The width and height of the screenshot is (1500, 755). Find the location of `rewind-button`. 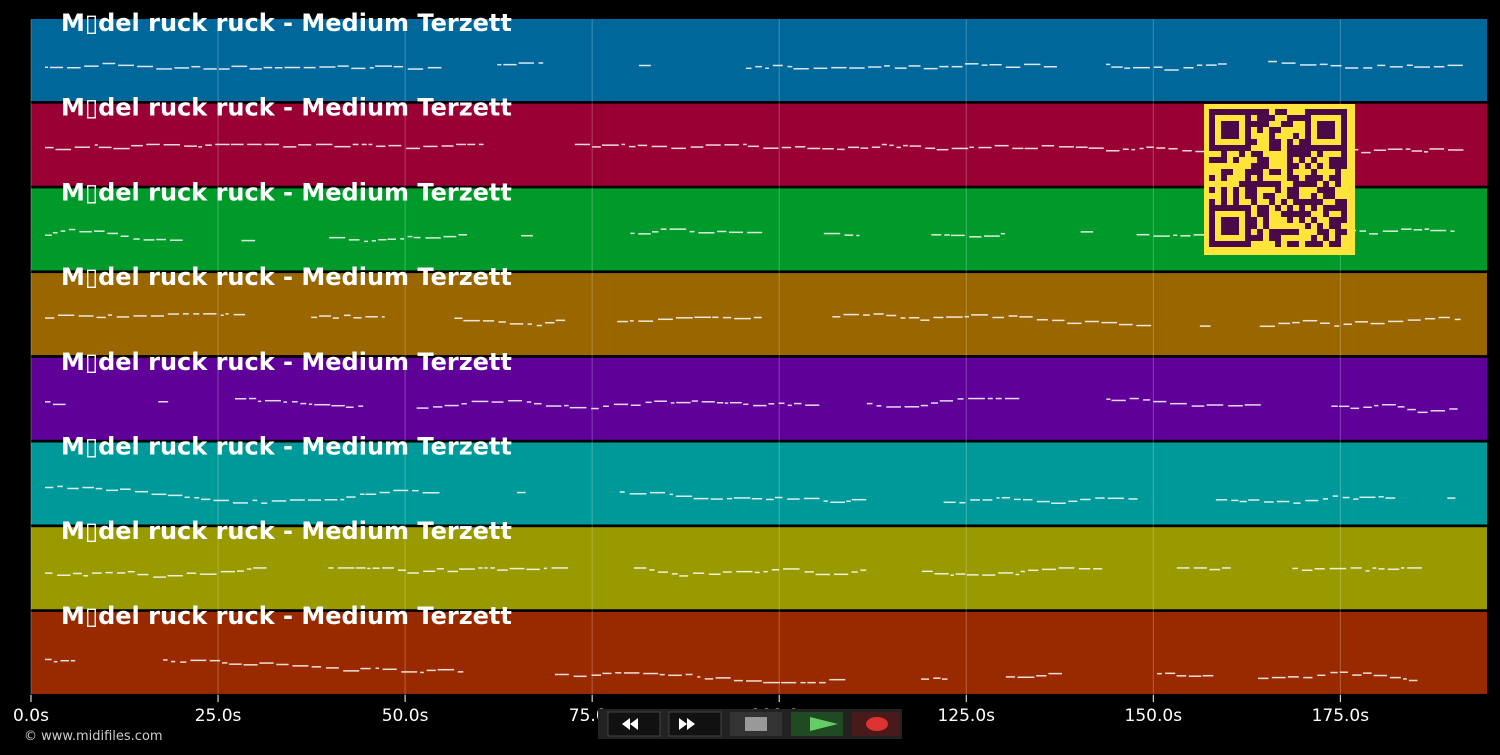

rewind-button is located at coordinates (634, 724).